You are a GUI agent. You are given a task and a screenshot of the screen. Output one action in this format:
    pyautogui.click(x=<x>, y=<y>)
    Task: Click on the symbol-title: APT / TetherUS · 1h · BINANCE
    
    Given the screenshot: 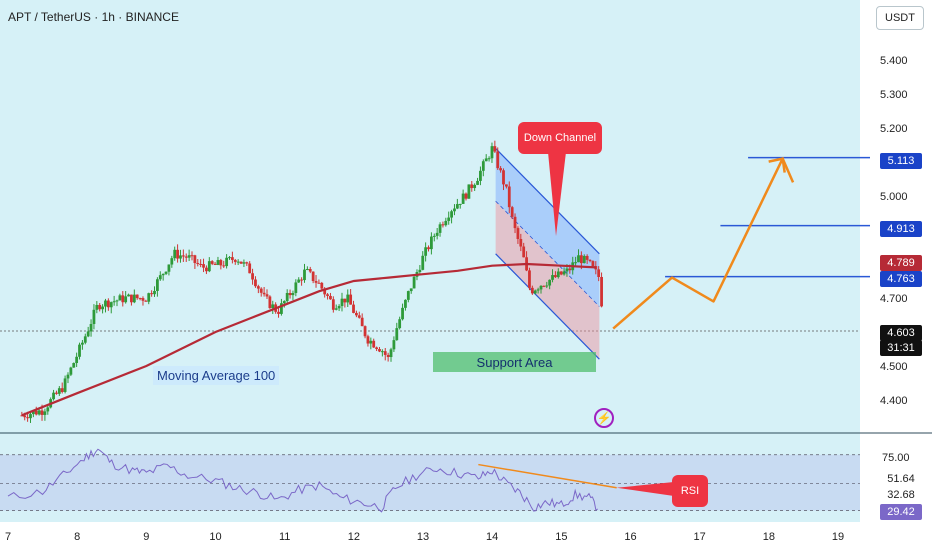 What is the action you would take?
    pyautogui.click(x=93, y=17)
    